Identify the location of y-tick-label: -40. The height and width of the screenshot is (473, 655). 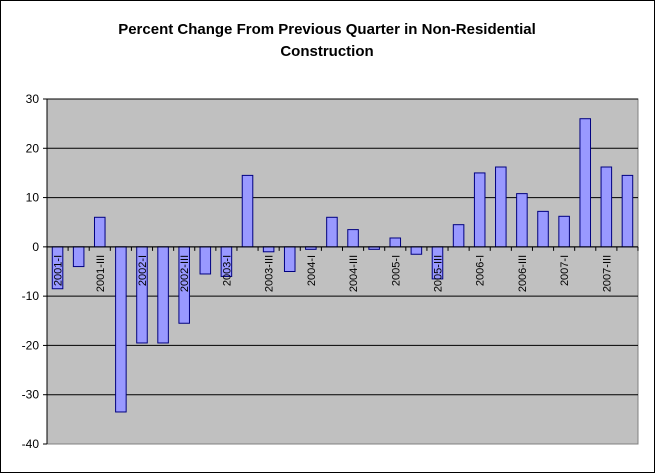
(31, 444).